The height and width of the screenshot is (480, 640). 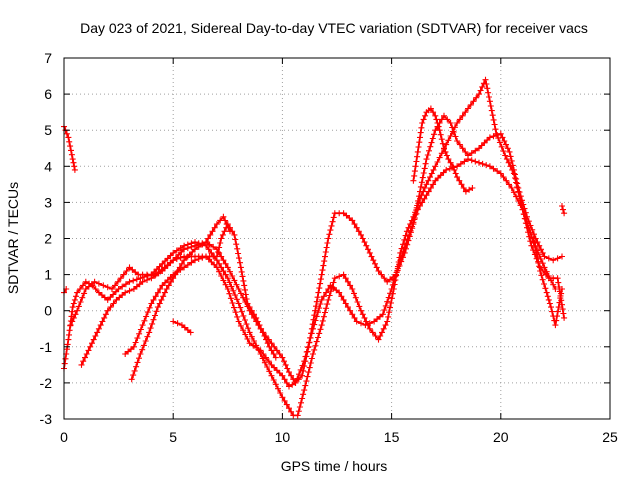 What do you see at coordinates (48, 58) in the screenshot?
I see `y-tick-label: 7` at bounding box center [48, 58].